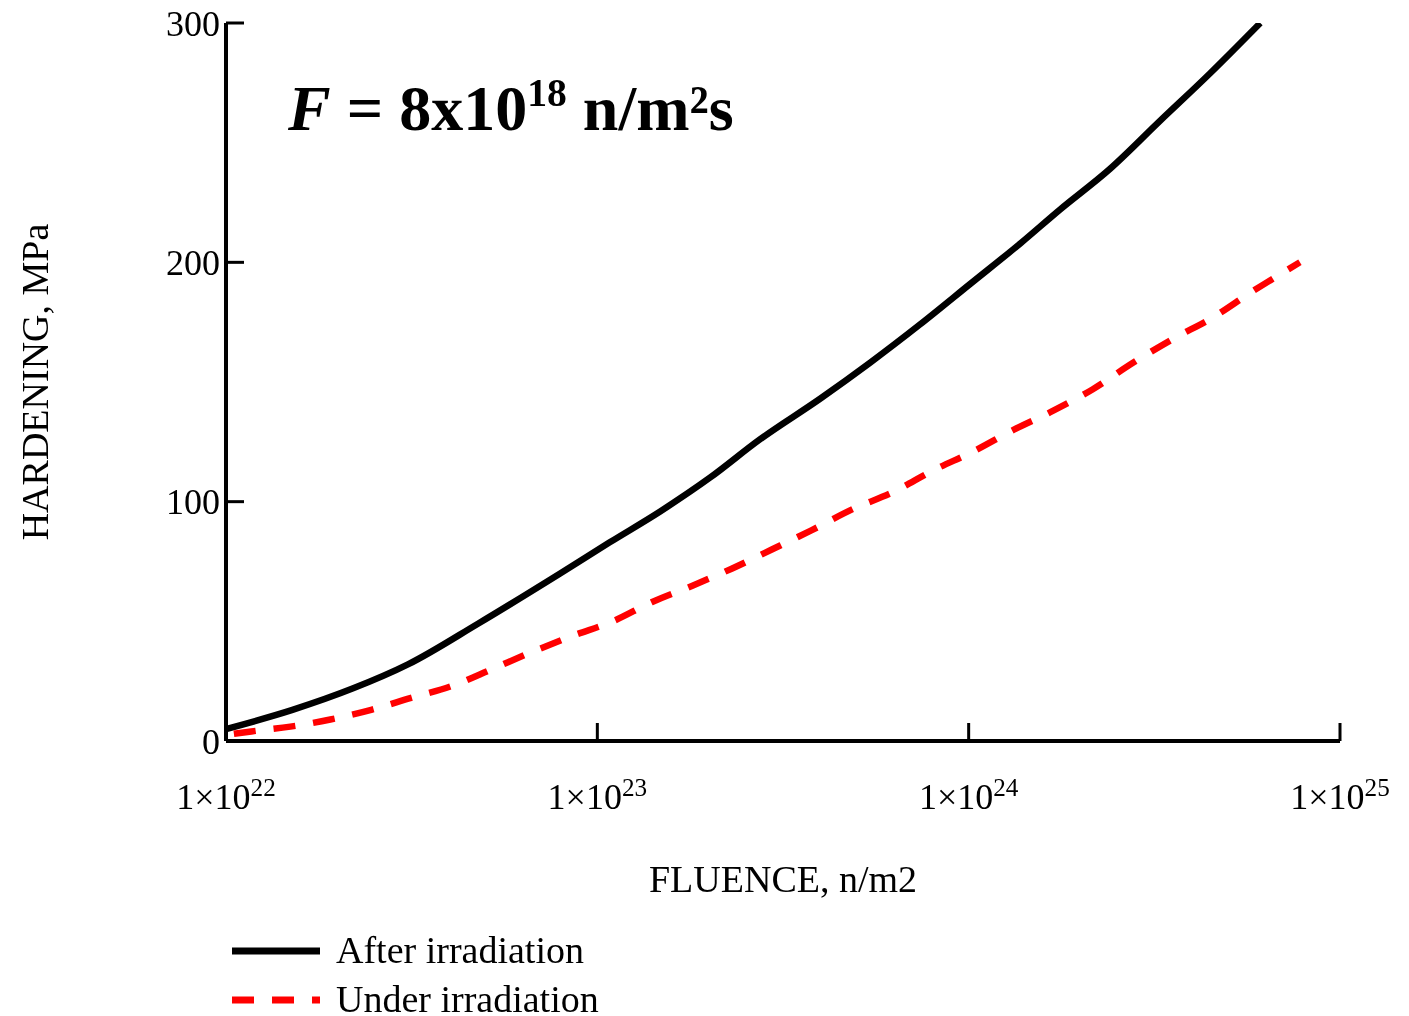 The height and width of the screenshot is (1016, 1409). I want to click on x-tick-label: 1×10$^{24}$, so click(968, 795).